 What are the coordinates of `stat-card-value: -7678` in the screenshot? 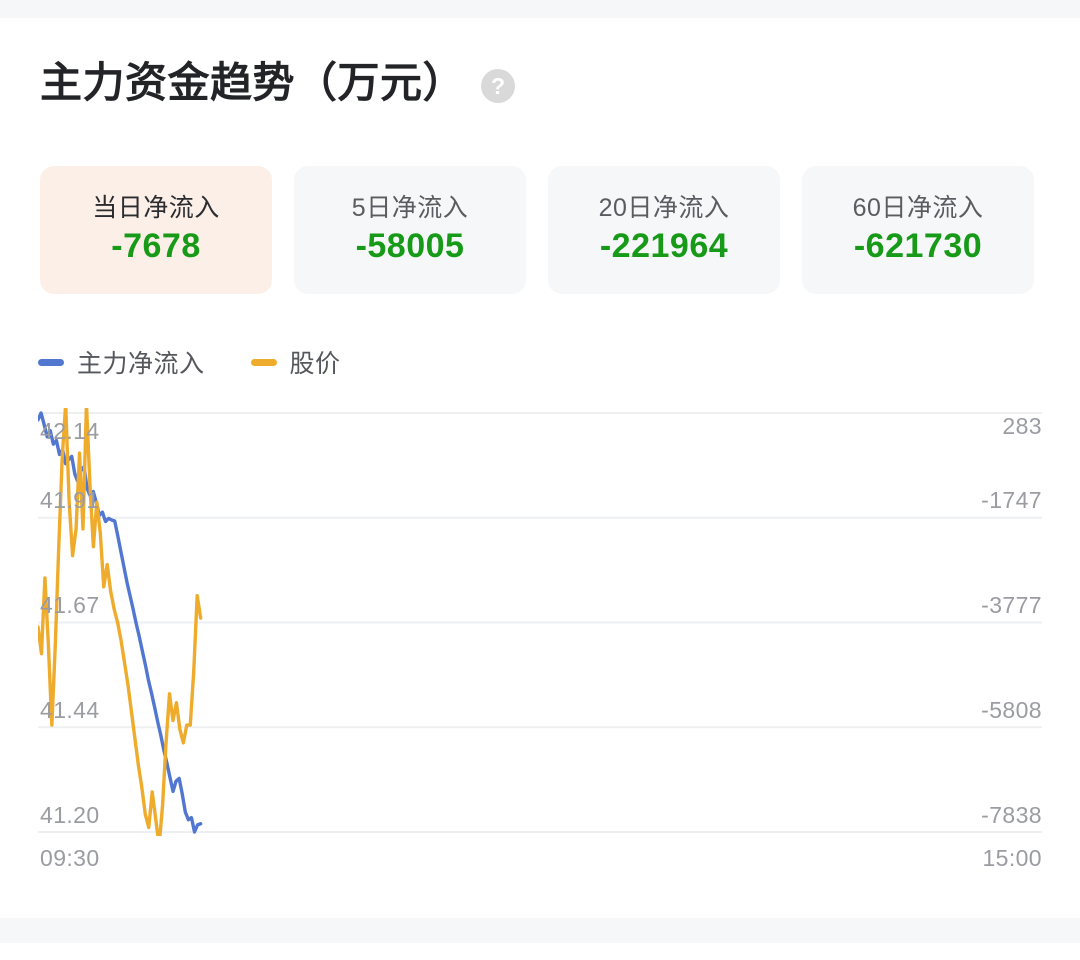 It's located at (156, 245).